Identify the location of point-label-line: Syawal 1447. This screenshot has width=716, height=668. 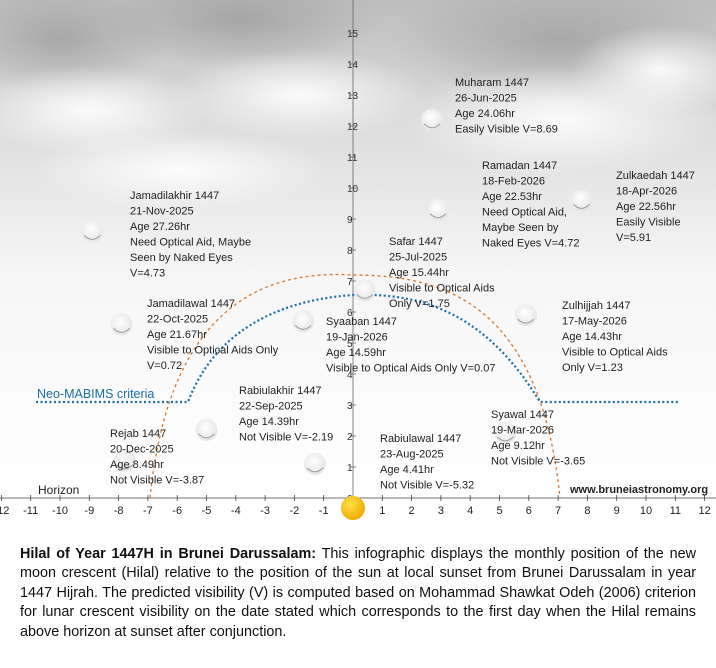
(522, 415).